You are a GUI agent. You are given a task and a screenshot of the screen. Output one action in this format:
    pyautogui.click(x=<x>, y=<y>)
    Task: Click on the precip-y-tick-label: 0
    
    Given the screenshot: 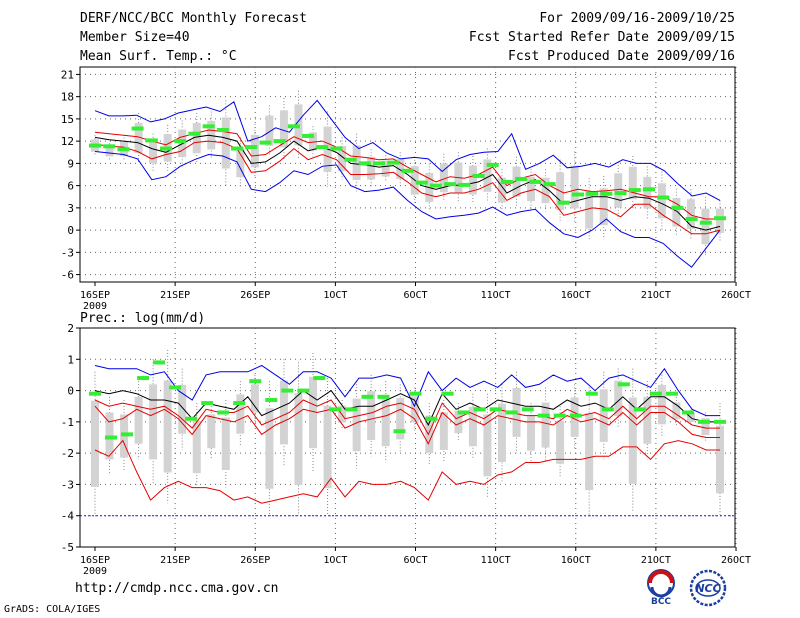 What is the action you would take?
    pyautogui.click(x=70, y=391)
    